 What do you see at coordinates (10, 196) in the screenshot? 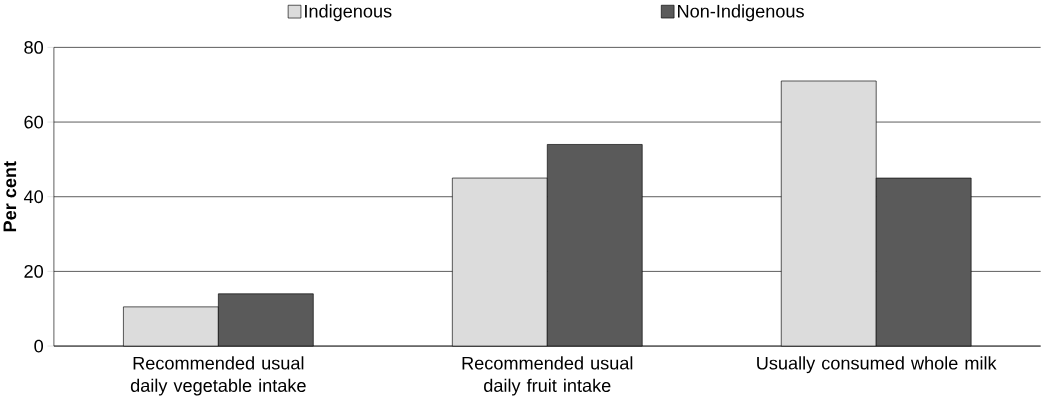
I see `y-axis-title: Per cent` at bounding box center [10, 196].